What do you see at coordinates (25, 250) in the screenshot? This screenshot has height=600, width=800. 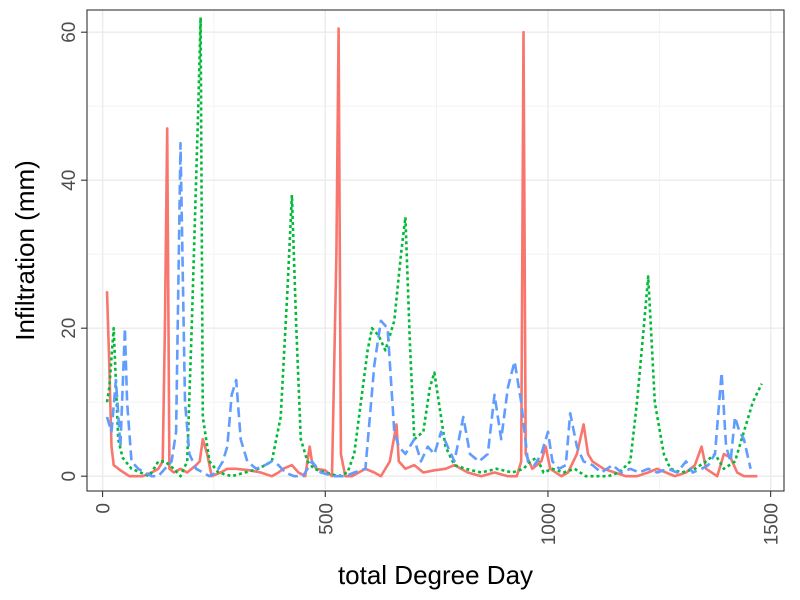 I see `y-axis-title: Infiltration (mm)` at bounding box center [25, 250].